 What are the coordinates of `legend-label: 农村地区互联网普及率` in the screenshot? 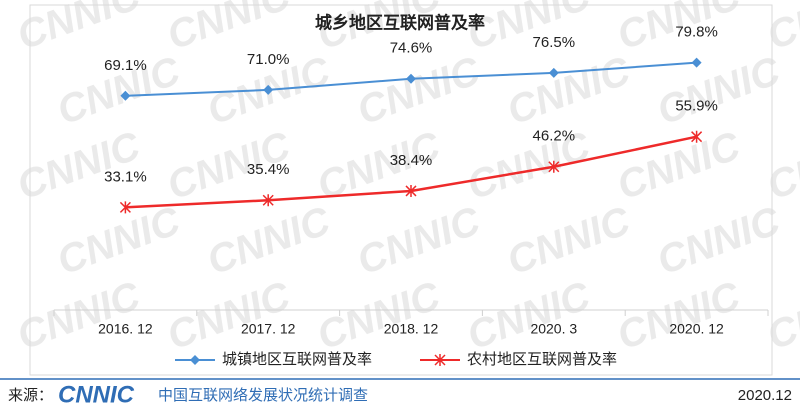 It's located at (542, 359).